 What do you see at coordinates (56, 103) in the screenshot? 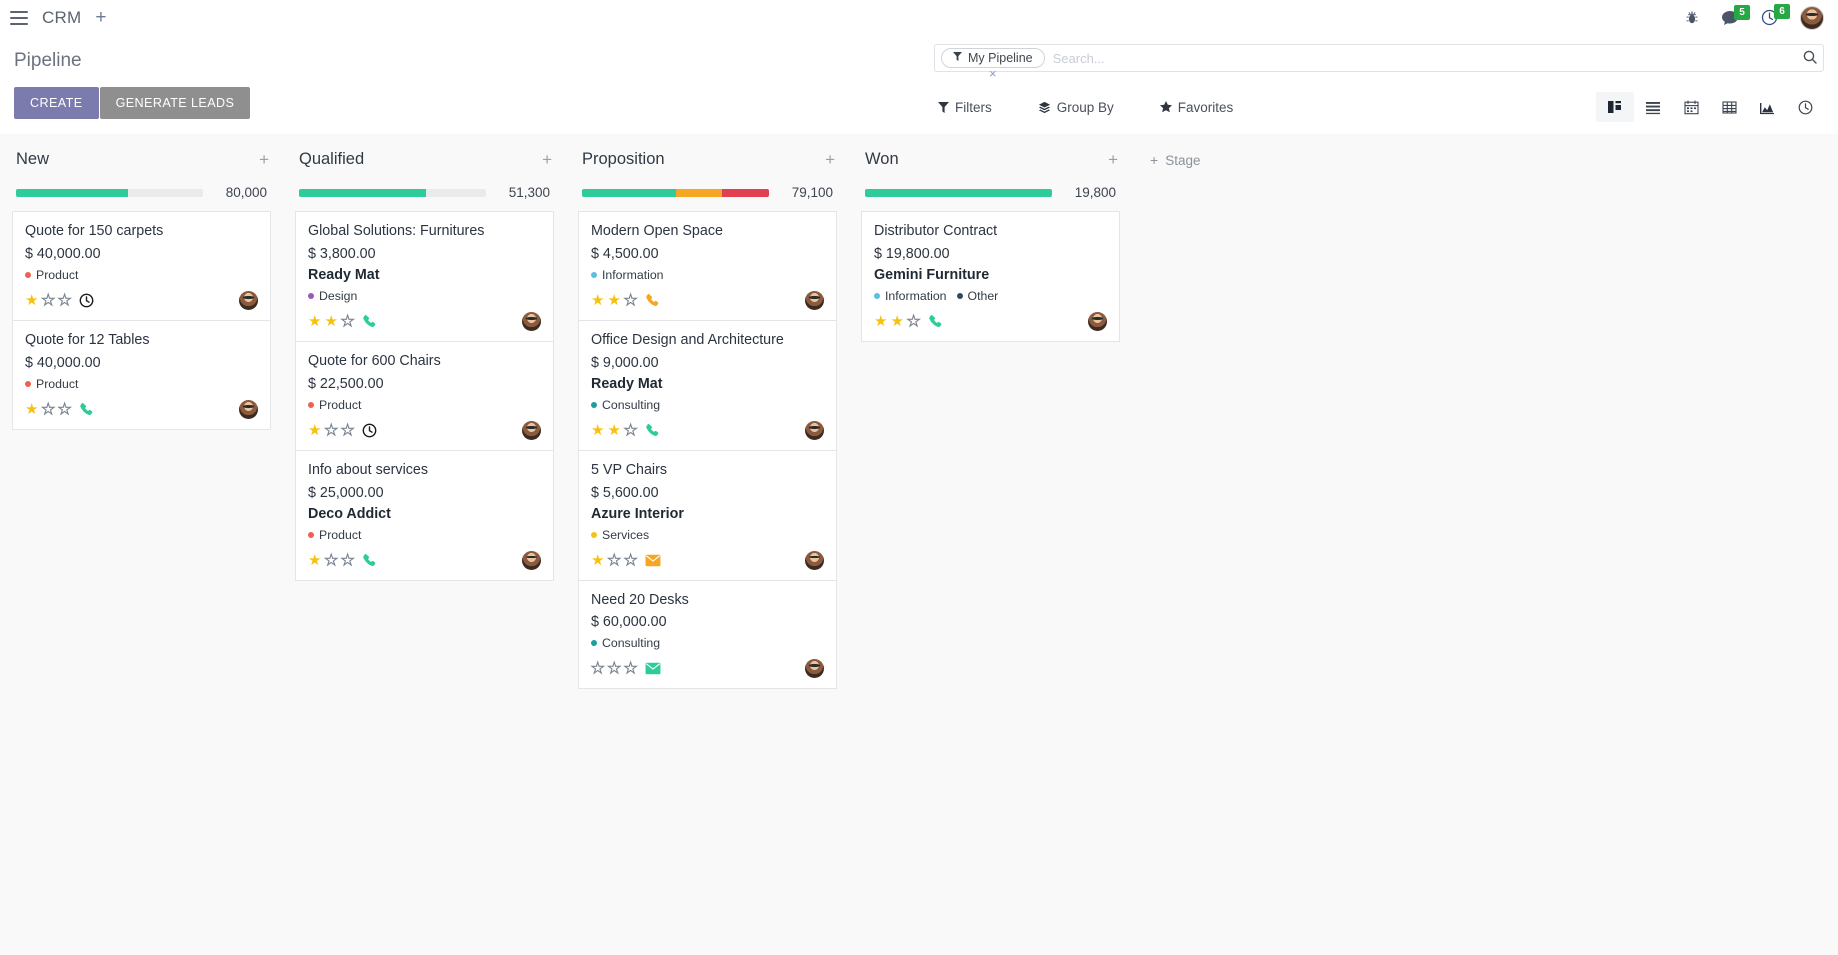
I see `create-button: CREATE` at bounding box center [56, 103].